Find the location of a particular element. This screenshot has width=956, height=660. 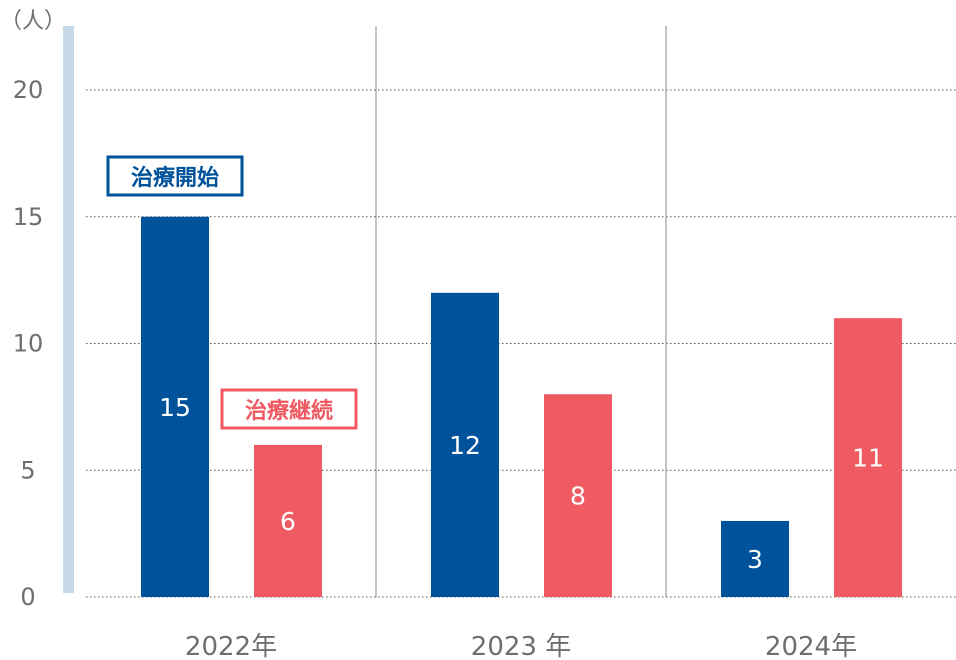

value-label: 11 is located at coordinates (868, 458).